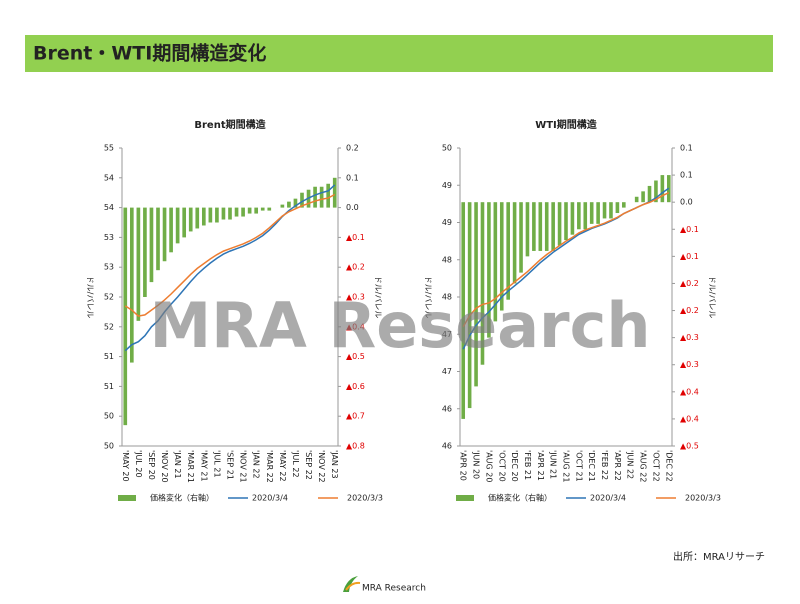 The image size is (800, 604). What do you see at coordinates (230, 124) in the screenshot?
I see `chart-title: Brent期間構造` at bounding box center [230, 124].